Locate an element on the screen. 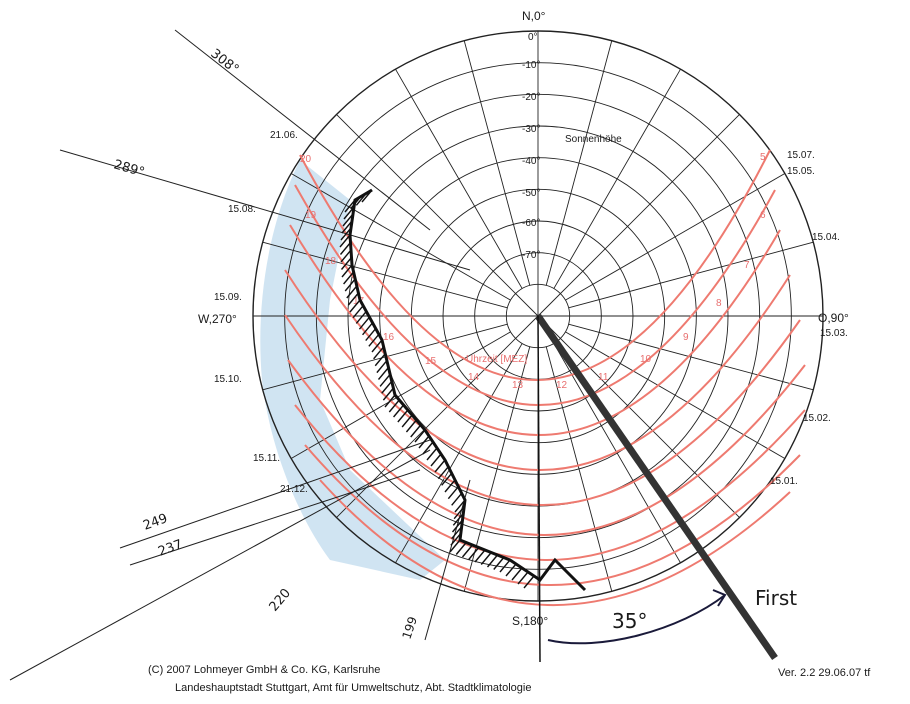 The height and width of the screenshot is (704, 910). date-15-10: 15.10. is located at coordinates (228, 379).